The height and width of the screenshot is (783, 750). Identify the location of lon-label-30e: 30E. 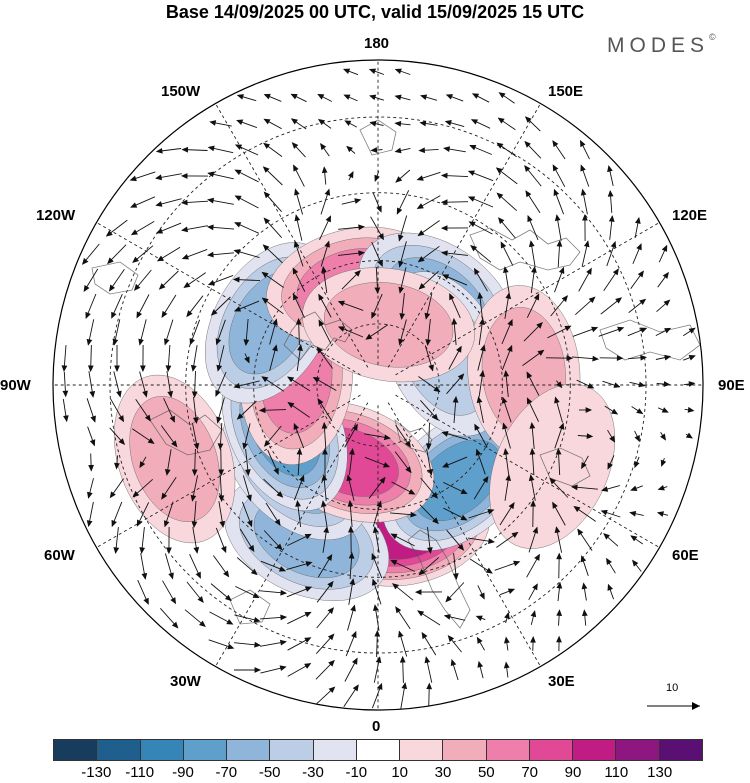
(561, 681).